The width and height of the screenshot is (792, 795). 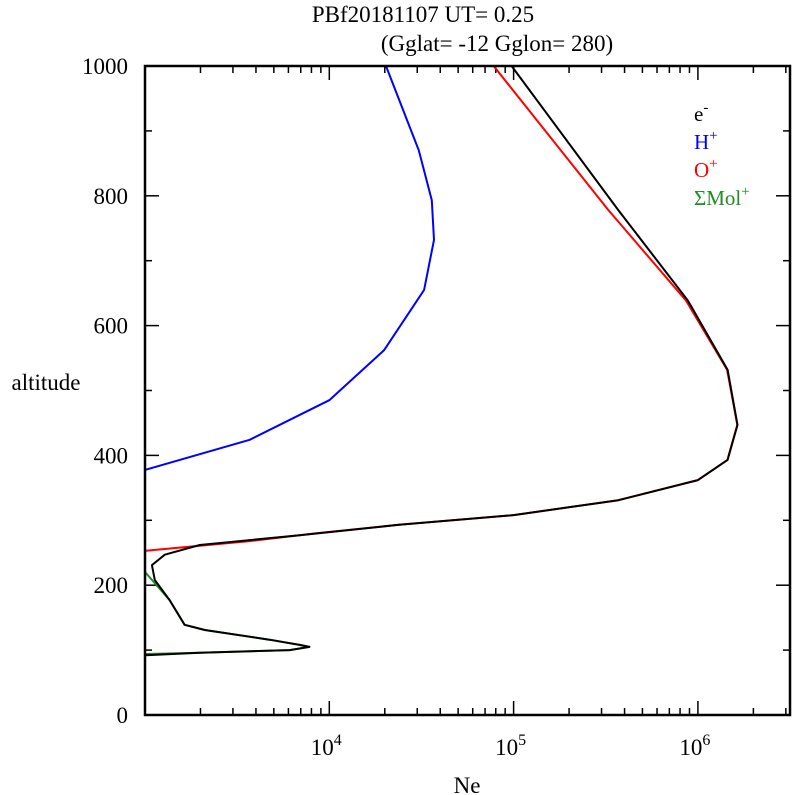 What do you see at coordinates (46, 382) in the screenshot?
I see `y-axis-label: altitude` at bounding box center [46, 382].